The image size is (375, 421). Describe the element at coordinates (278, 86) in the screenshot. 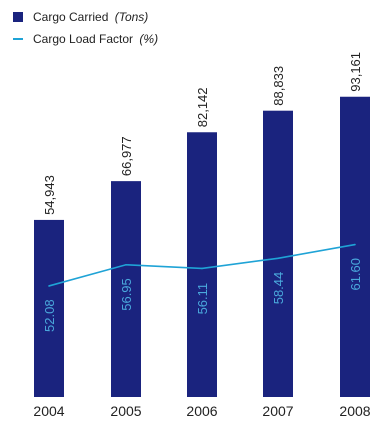

I see `bar-value-label-2007: 88,833` at that location.